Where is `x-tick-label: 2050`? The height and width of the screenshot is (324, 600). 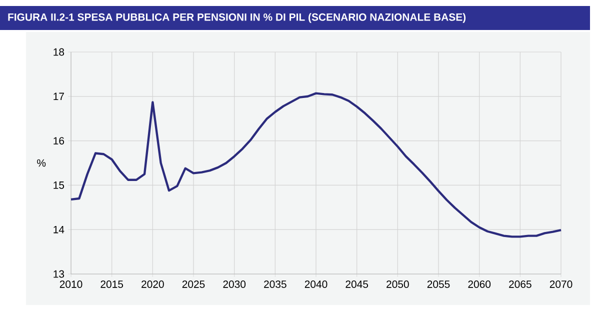
x-tick-label: 2050 is located at coordinates (397, 284).